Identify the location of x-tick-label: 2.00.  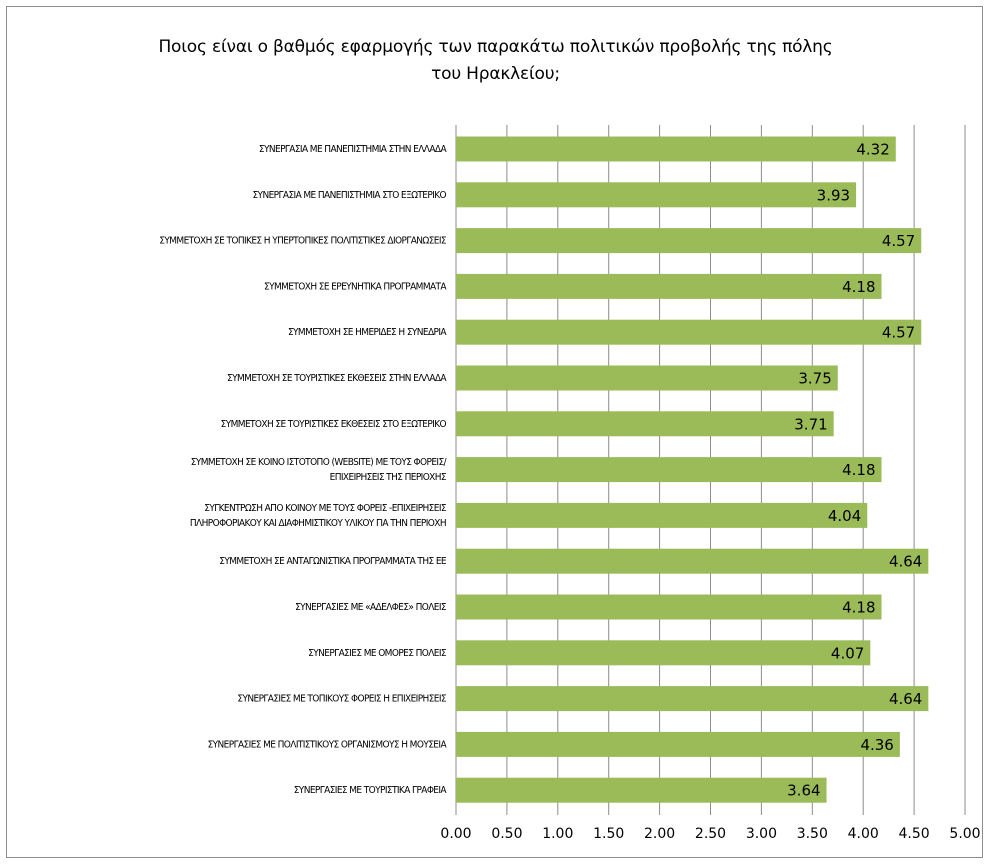
(659, 834).